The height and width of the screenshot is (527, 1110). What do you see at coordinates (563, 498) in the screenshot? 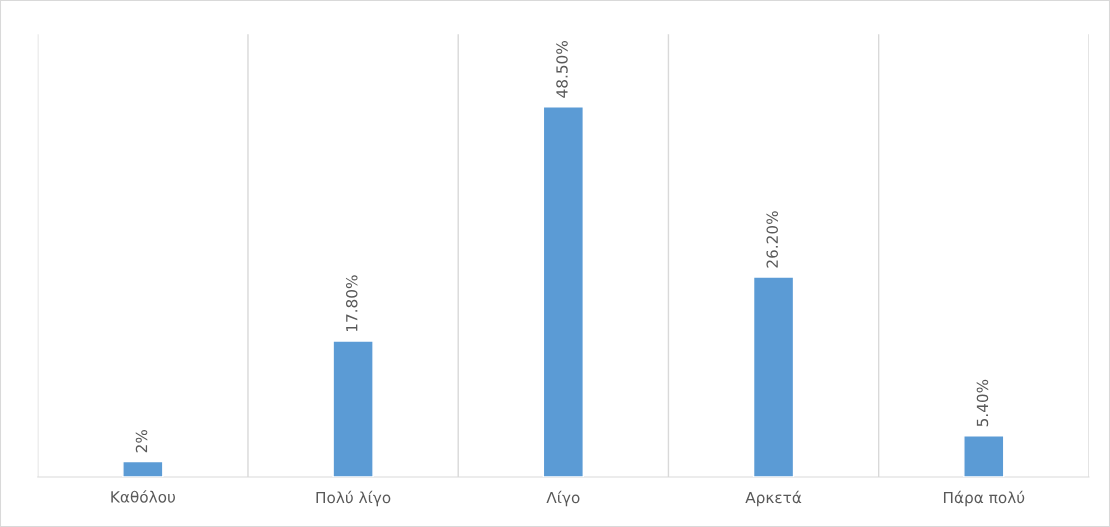
I see `x-tick-label: Λίγο` at bounding box center [563, 498].